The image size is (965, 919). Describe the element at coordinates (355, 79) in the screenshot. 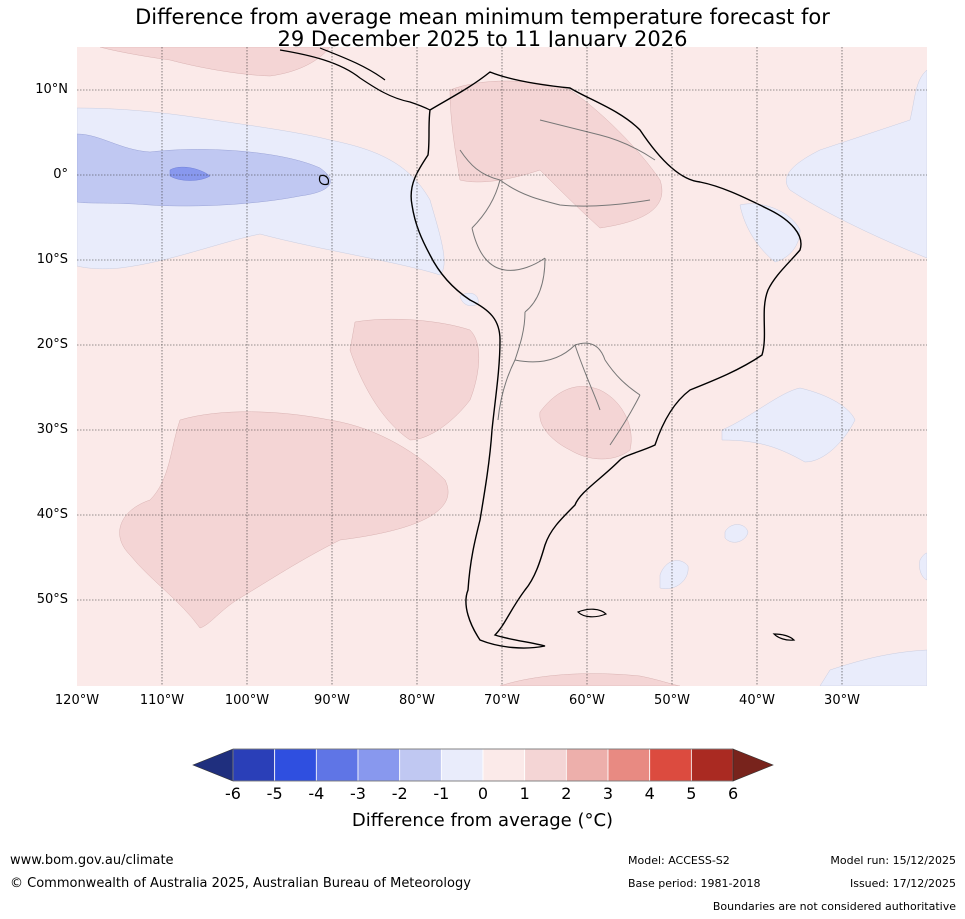

I see `coastline-central-america` at that location.